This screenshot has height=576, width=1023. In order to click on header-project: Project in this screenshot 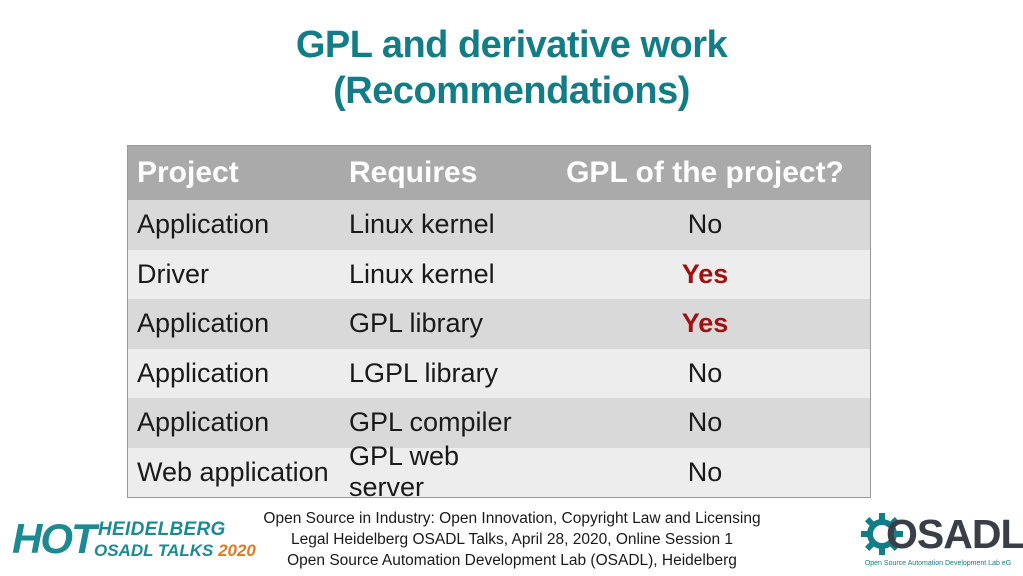, I will do `click(188, 172)`.